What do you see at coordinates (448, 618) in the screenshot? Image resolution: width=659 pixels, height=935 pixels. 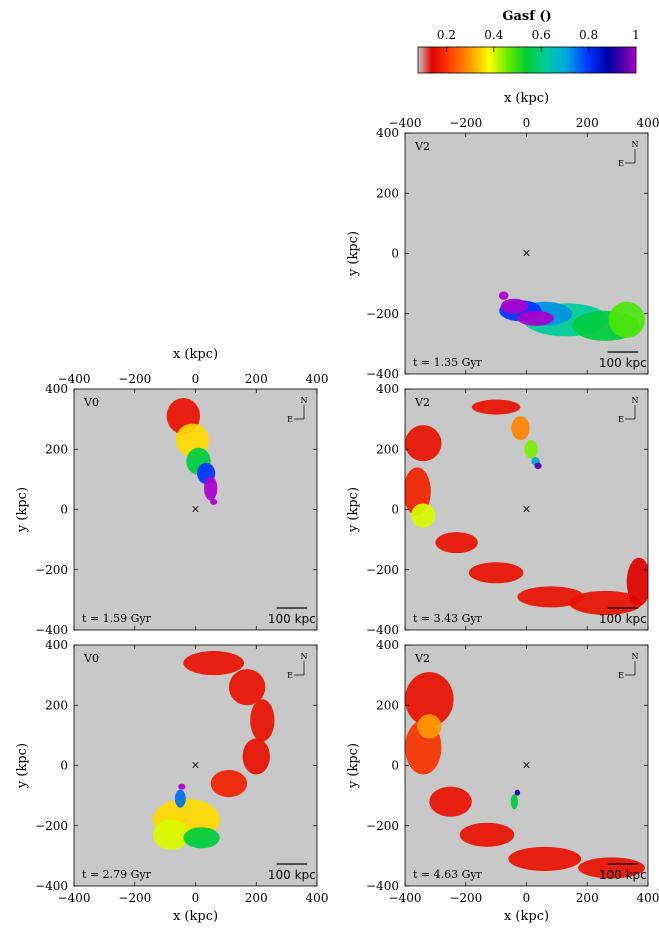 I see `time-label: t = 3.43 Gyr` at bounding box center [448, 618].